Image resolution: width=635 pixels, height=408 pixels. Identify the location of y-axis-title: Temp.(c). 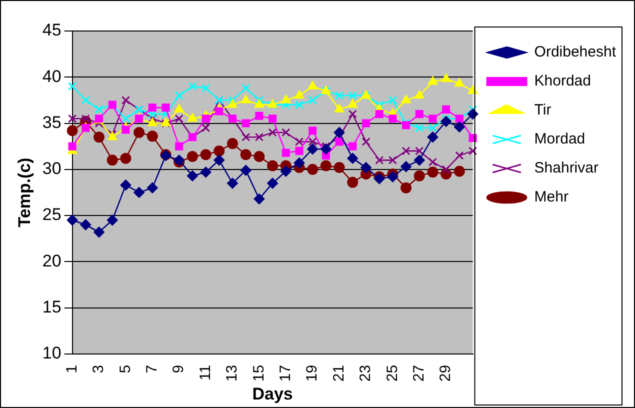
(24, 193).